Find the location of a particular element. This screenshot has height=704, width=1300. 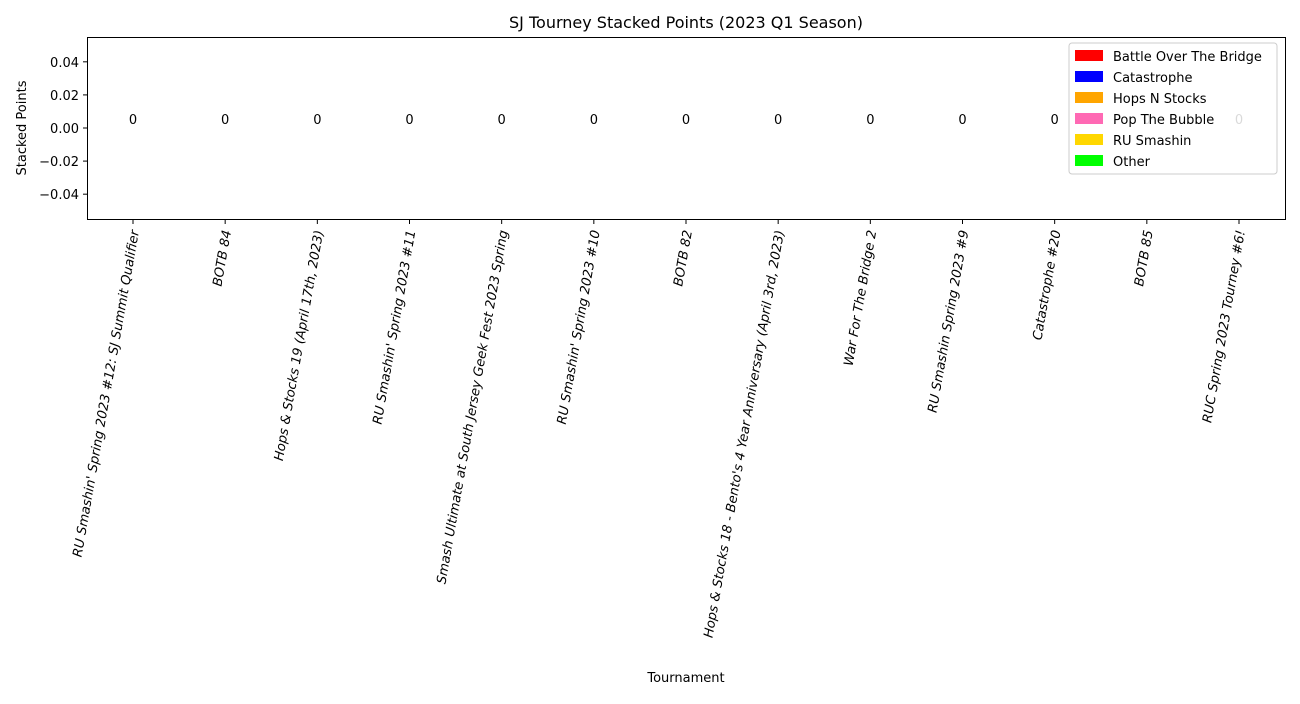

y-axis-ticks: 0.04 0.02 0.00 −0.02 −0.04 is located at coordinates (63, 129).